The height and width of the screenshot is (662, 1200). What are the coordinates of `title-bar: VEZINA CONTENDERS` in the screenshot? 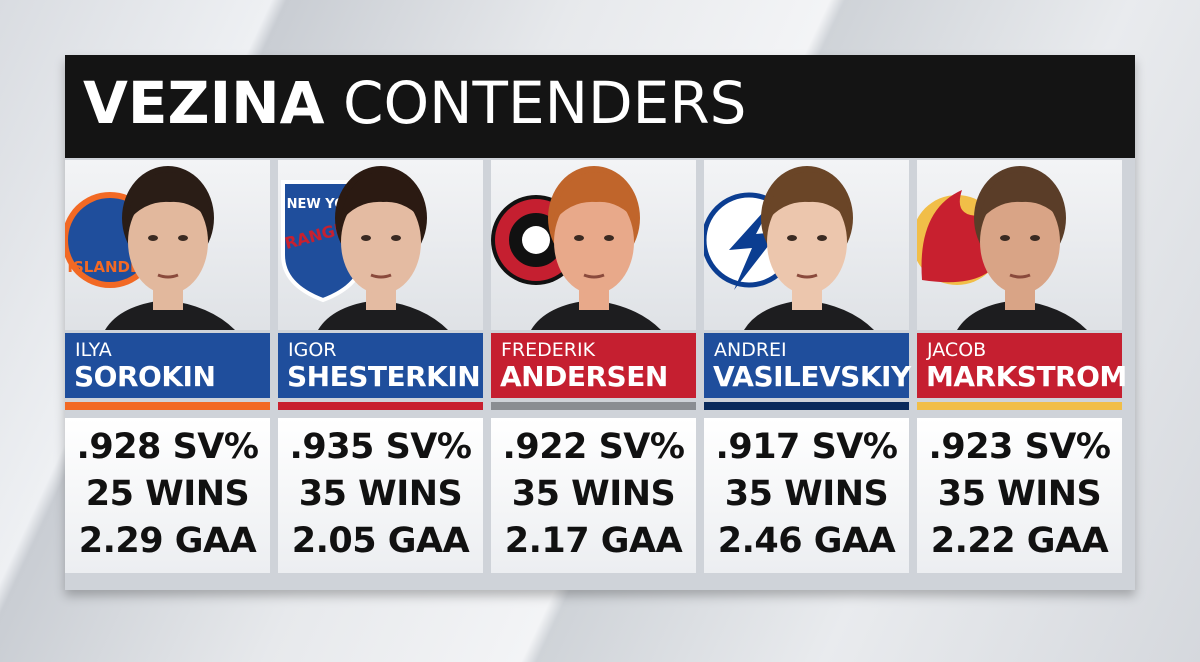 It's located at (600, 106).